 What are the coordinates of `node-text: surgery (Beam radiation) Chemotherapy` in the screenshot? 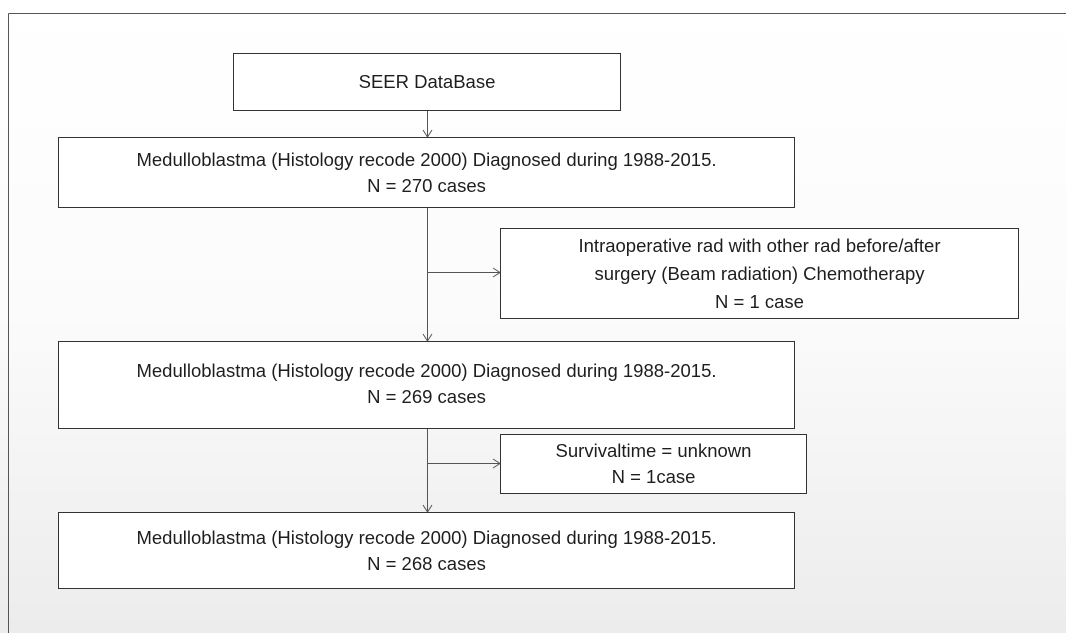 It's located at (759, 273).